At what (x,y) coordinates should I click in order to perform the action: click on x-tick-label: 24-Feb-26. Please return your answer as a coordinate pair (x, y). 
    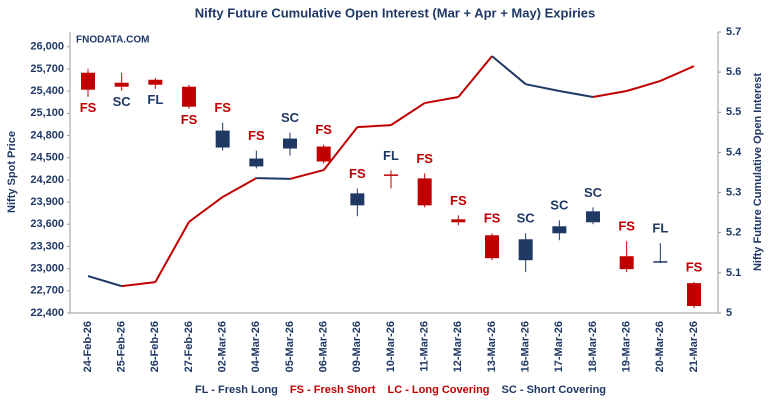
    Looking at the image, I should click on (88, 346).